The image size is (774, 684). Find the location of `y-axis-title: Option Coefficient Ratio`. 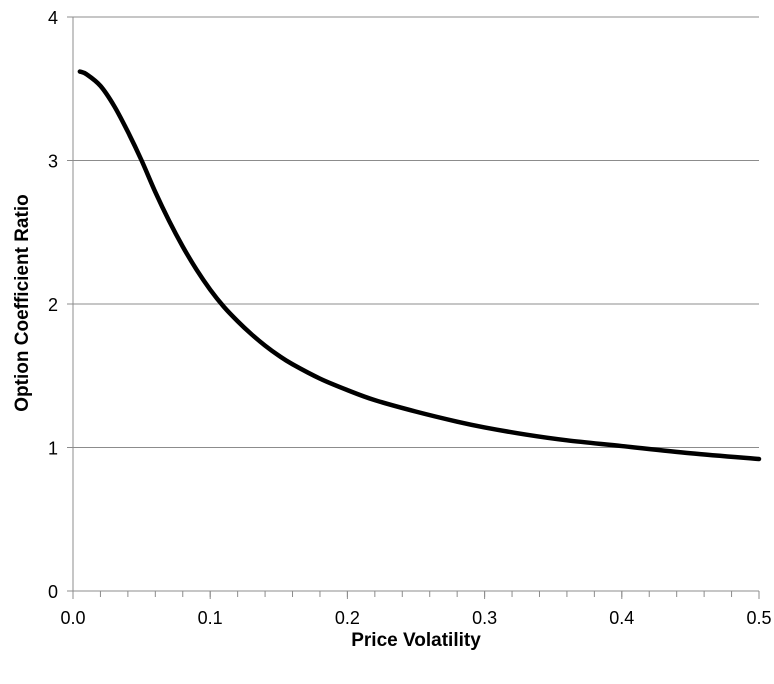

y-axis-title: Option Coefficient Ratio is located at coordinates (22, 302).